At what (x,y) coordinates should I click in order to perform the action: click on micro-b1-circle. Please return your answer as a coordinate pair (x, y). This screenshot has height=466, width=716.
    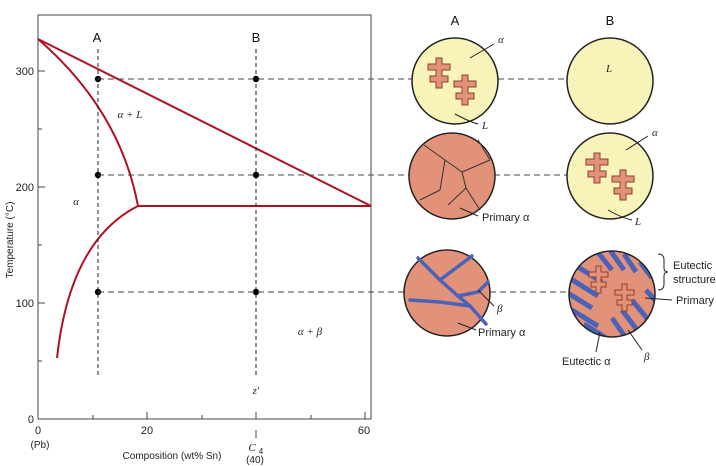
    Looking at the image, I should click on (610, 81).